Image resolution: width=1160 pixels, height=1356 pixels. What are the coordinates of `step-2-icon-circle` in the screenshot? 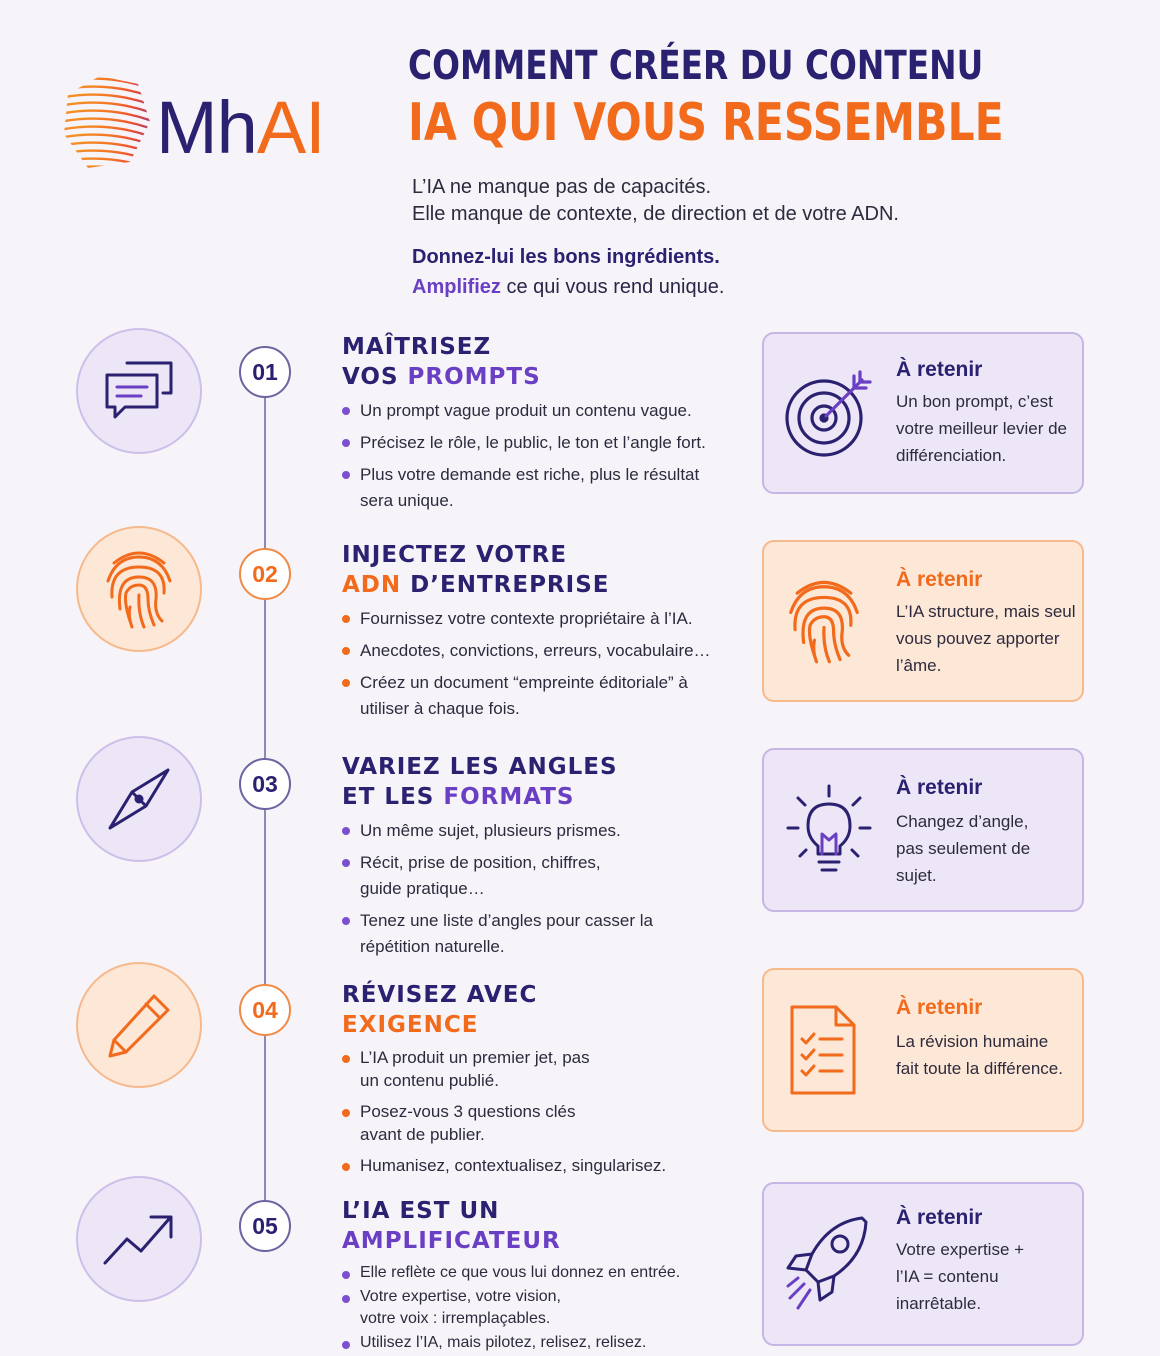 It's located at (139, 589).